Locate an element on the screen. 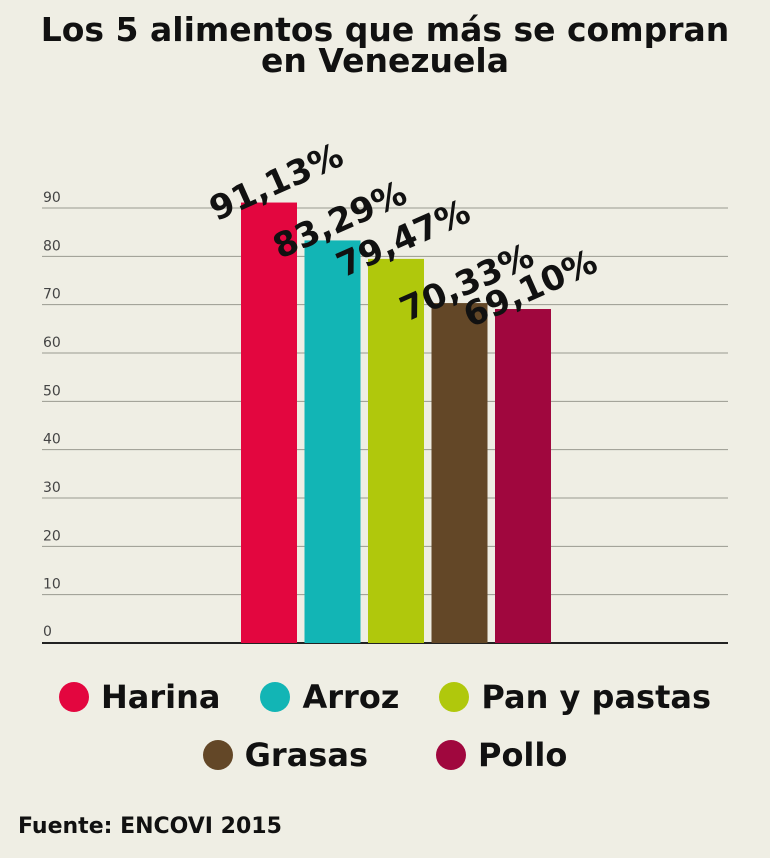 The image size is (770, 858). legend-row-1: Harina Arroz Pan y pastas is located at coordinates (385, 697).